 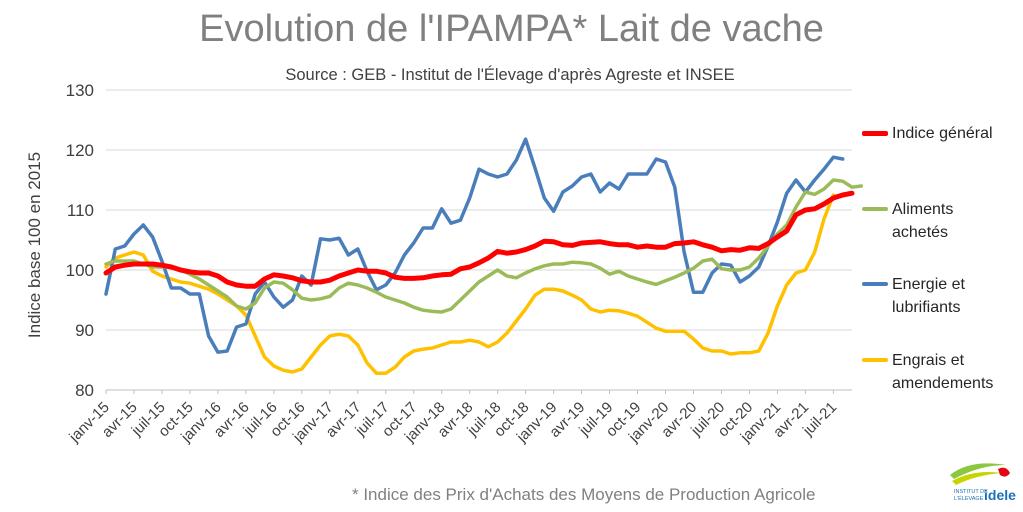 What do you see at coordinates (942, 133) in the screenshot?
I see `legend-label: Indice général` at bounding box center [942, 133].